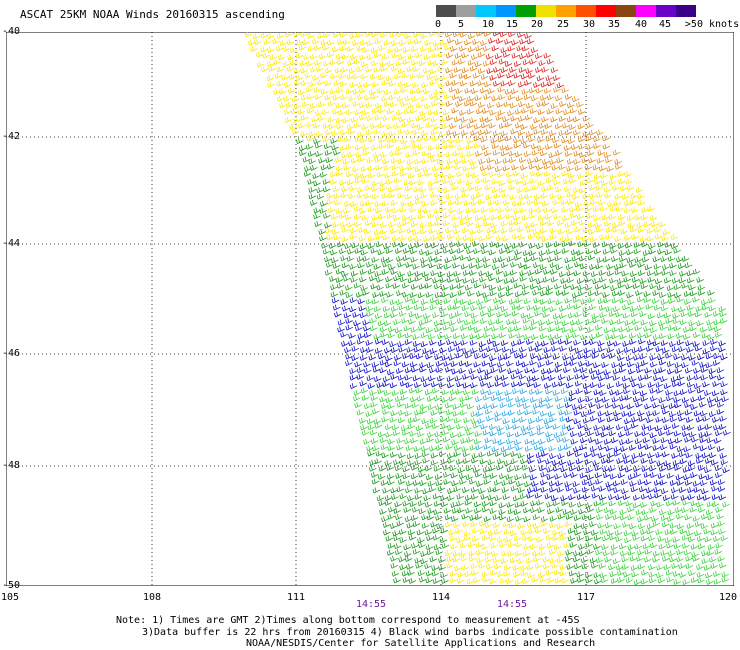 The width and height of the screenshot is (740, 650). What do you see at coordinates (488, 24) in the screenshot?
I see `scale-label: 10` at bounding box center [488, 24].